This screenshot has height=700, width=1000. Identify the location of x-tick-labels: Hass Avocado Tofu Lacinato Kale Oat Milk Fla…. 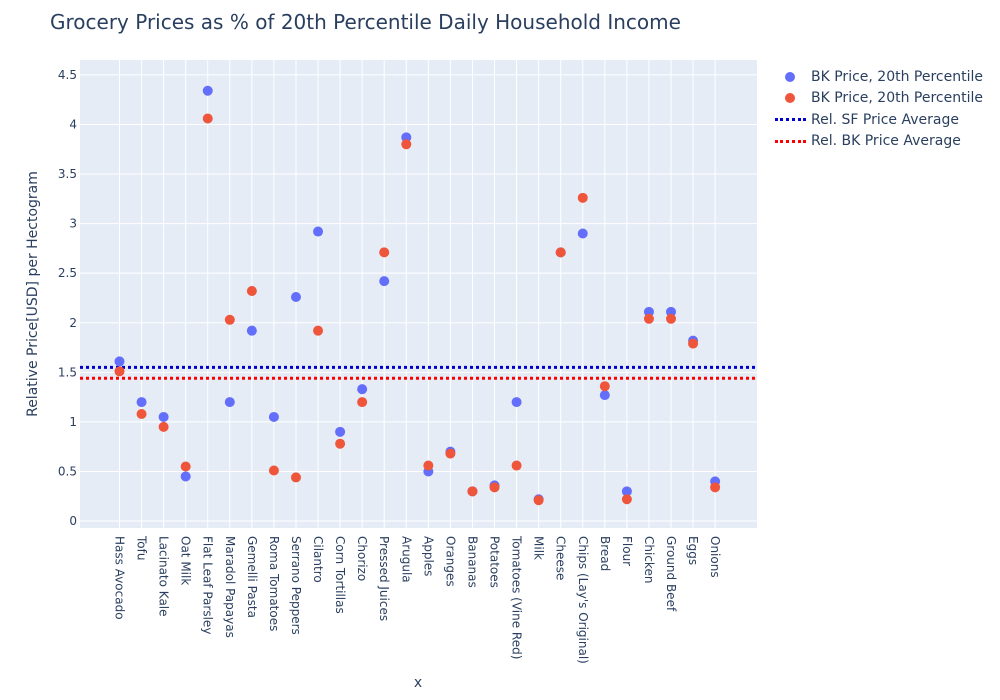
(418, 599).